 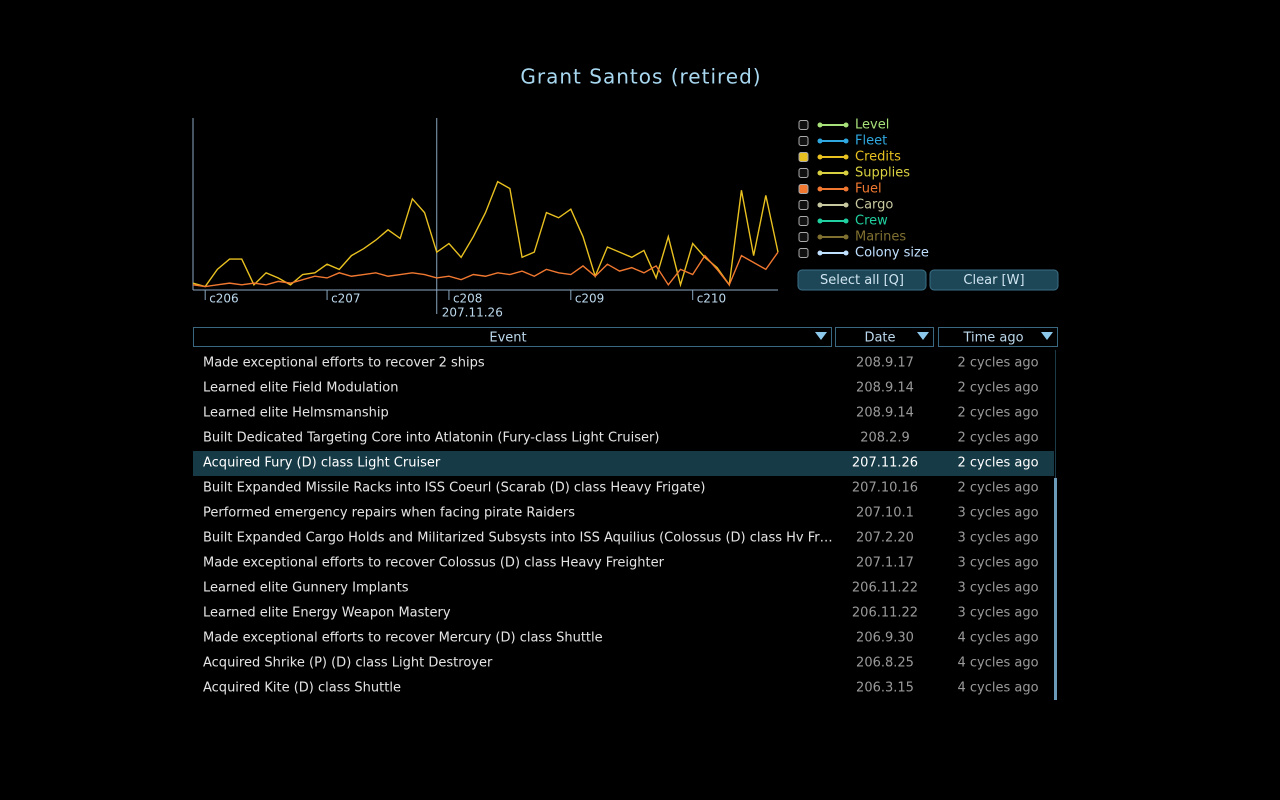 I want to click on x-tick-label: c210, so click(x=712, y=299).